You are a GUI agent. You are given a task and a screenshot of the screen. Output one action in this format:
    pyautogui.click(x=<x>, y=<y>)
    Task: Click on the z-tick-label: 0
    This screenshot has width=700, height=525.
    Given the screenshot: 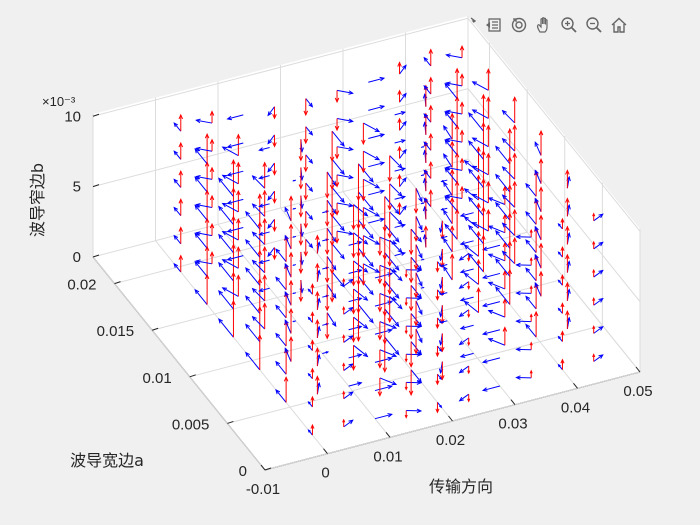 What is the action you would take?
    pyautogui.click(x=77, y=257)
    